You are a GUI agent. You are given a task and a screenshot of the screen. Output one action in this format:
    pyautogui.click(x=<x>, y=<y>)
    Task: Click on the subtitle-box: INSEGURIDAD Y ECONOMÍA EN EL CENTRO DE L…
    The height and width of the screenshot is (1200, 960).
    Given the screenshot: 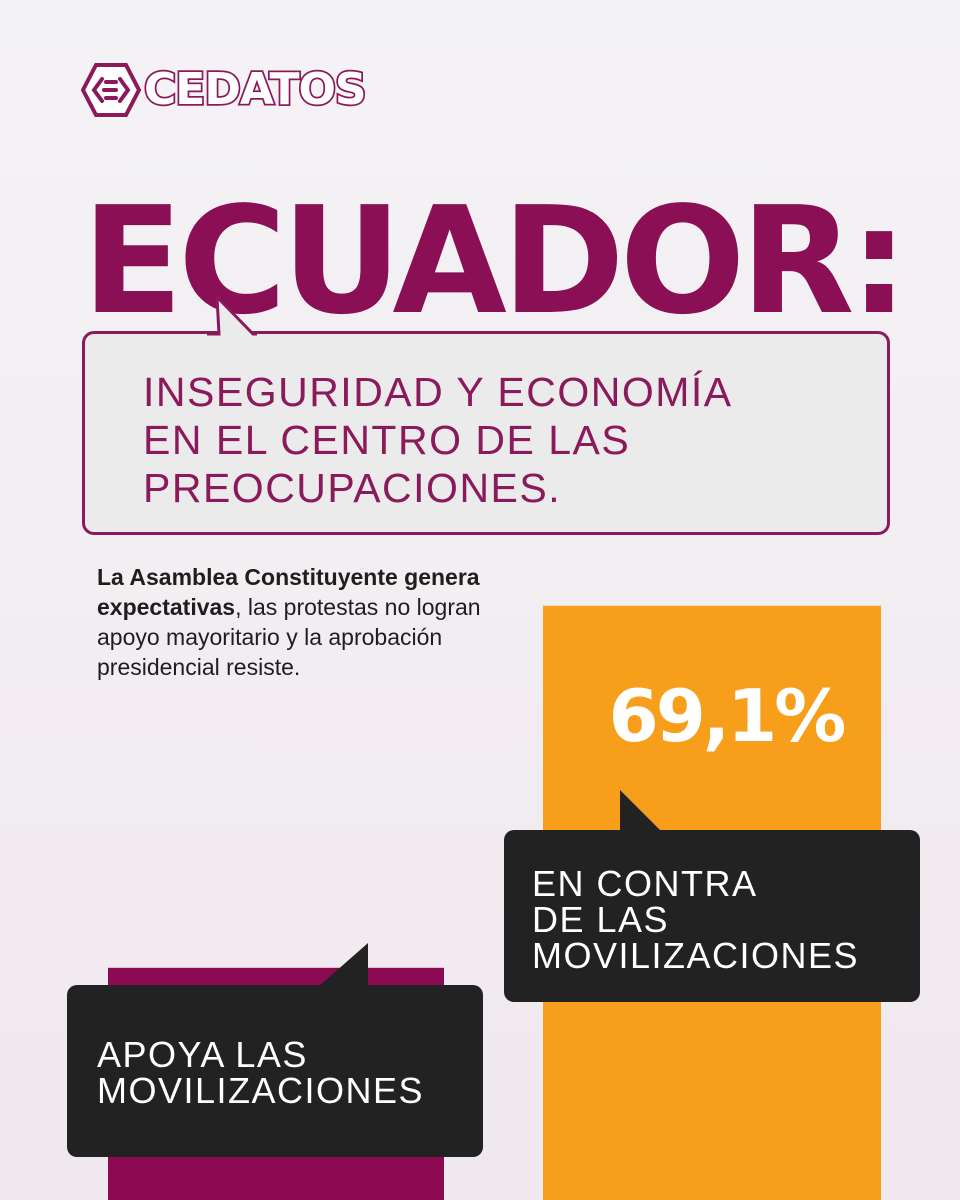 What is the action you would take?
    pyautogui.click(x=486, y=433)
    